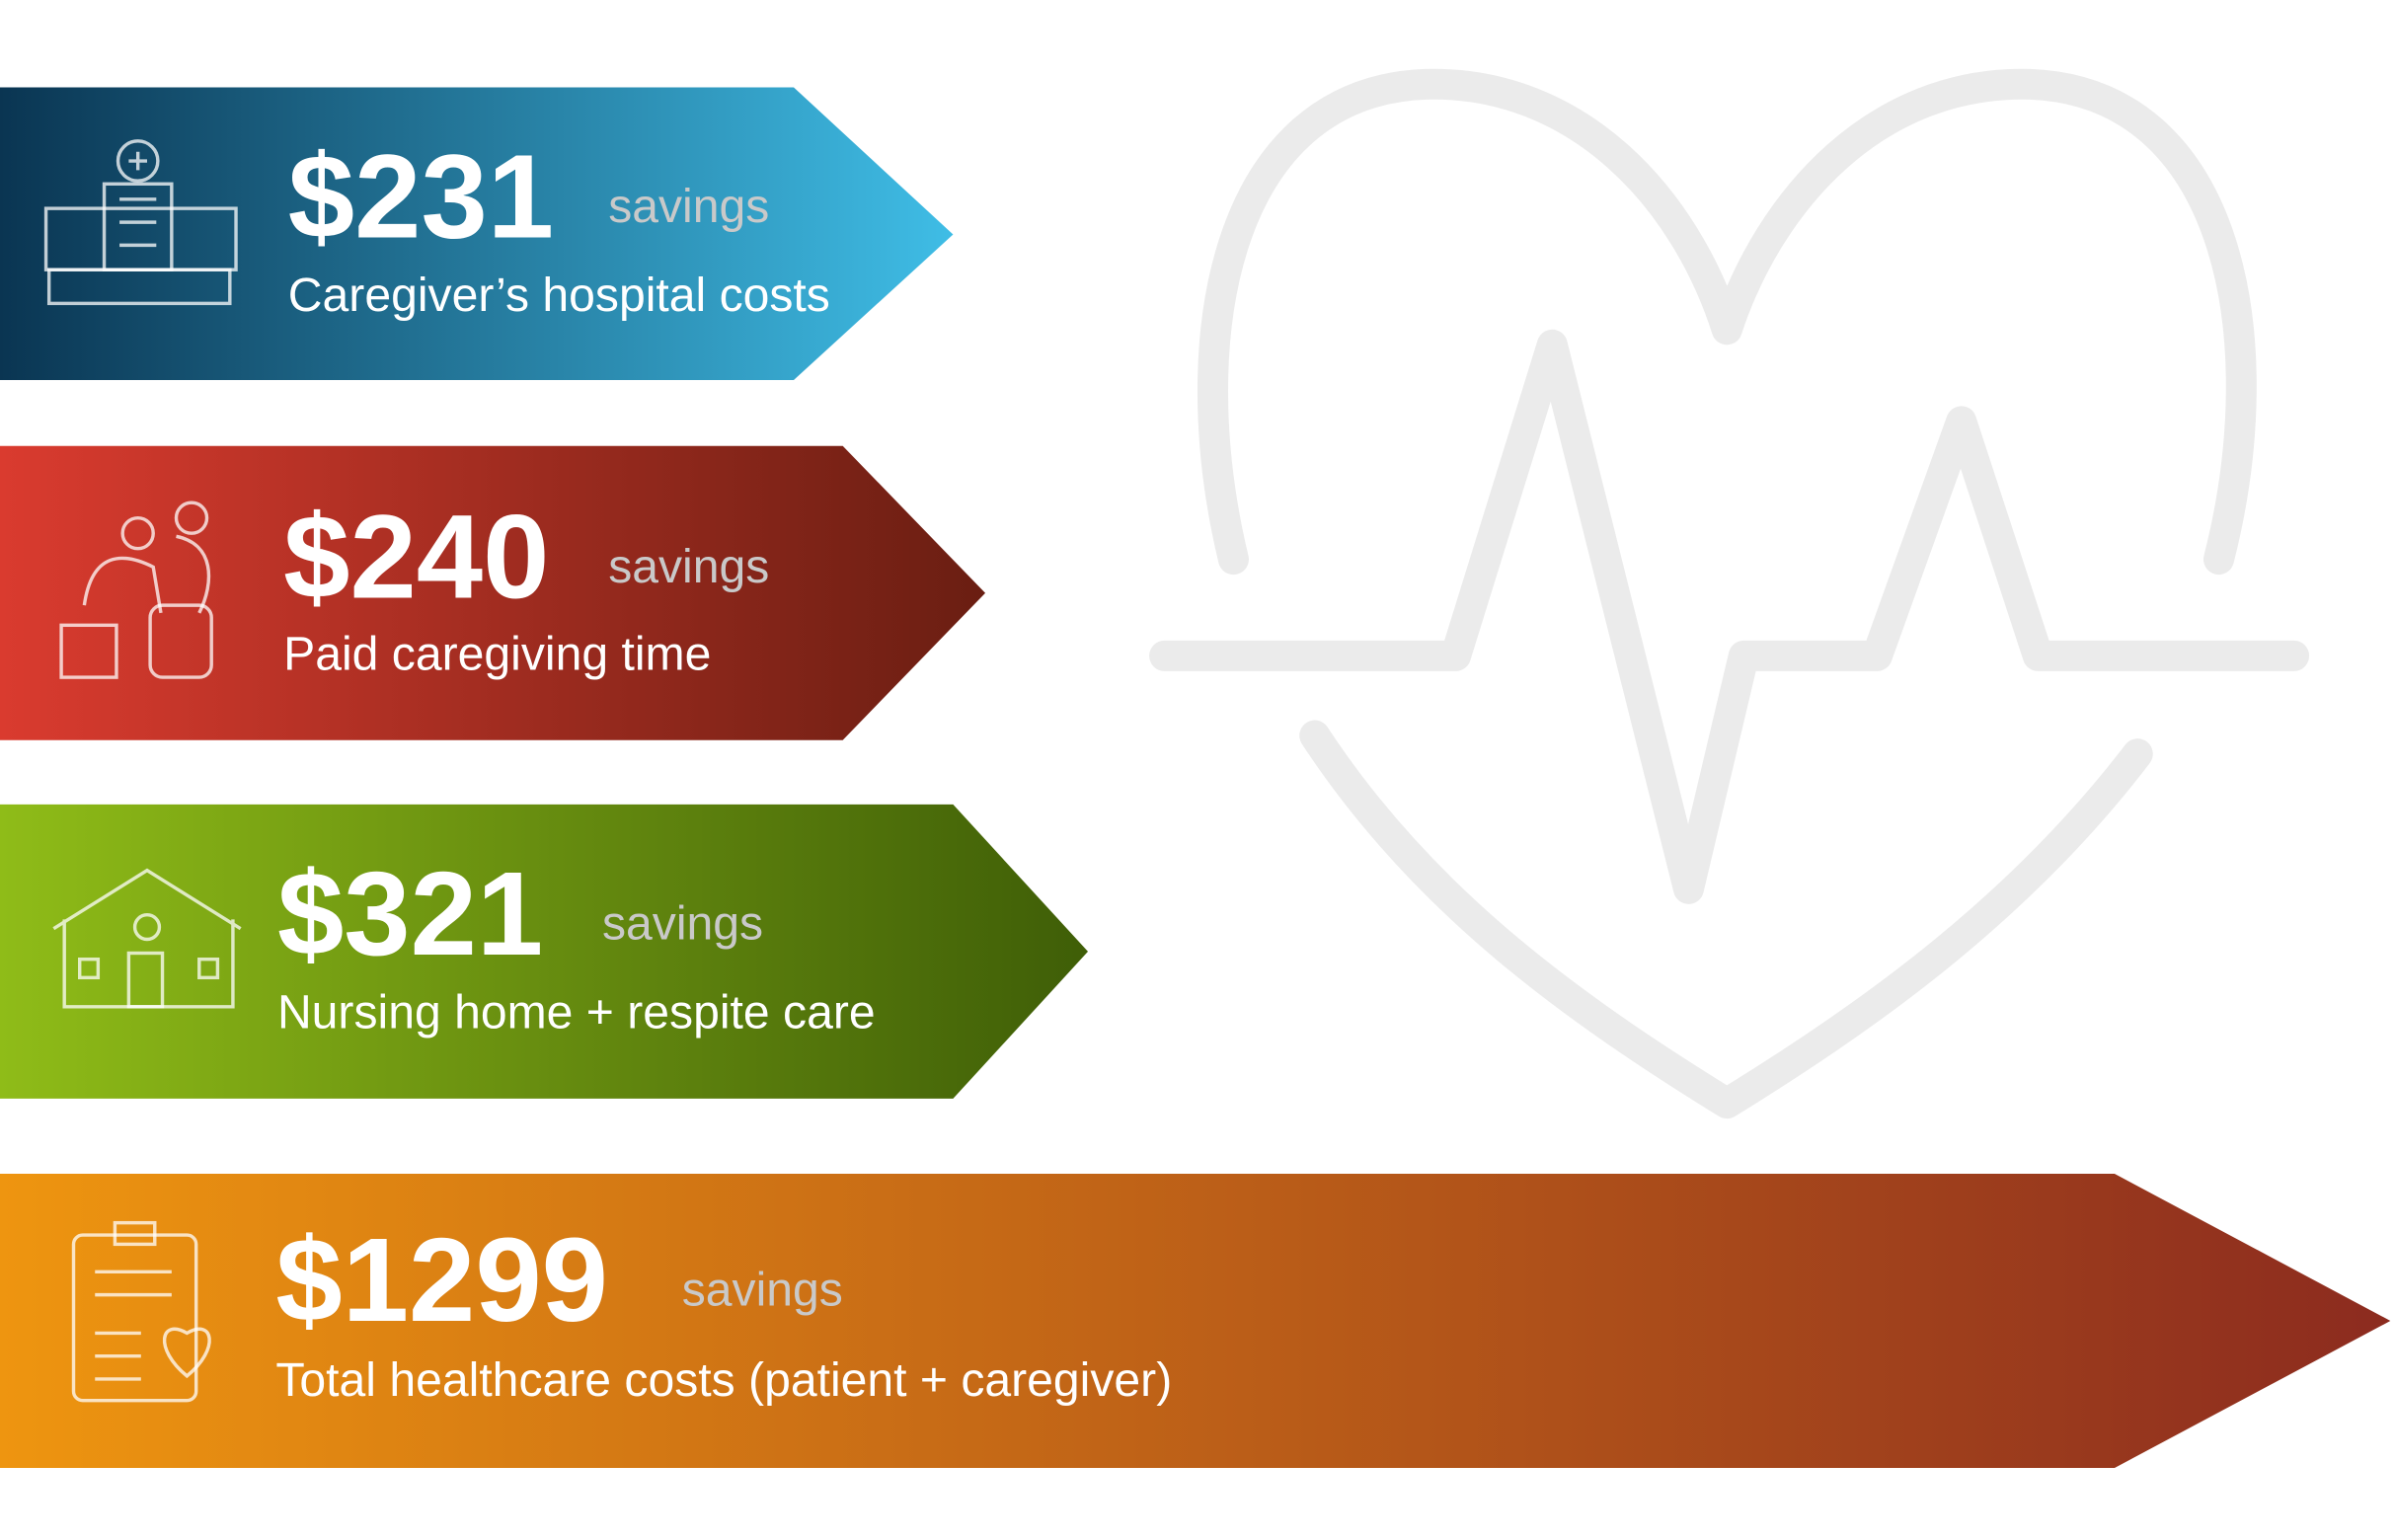 This screenshot has height=1540, width=2395. What do you see at coordinates (421, 196) in the screenshot?
I see `savings-amount: $231` at bounding box center [421, 196].